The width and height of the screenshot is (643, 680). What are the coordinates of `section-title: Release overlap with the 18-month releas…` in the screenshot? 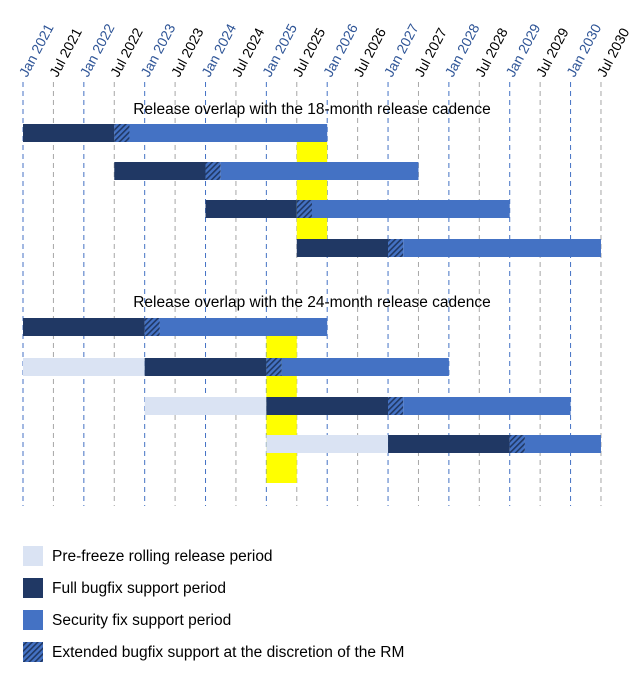 It's located at (312, 109).